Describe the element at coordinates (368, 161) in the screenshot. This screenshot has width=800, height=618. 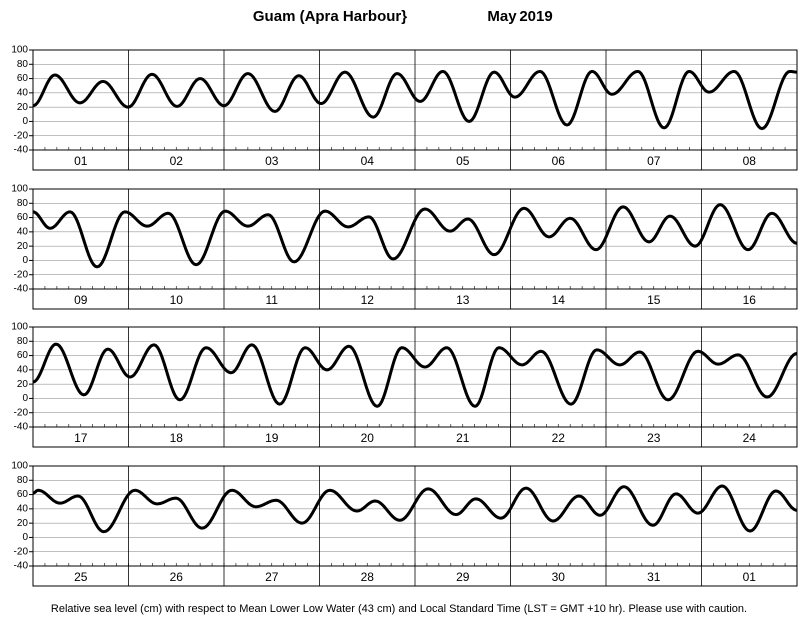
I see `day-label: 04` at that location.